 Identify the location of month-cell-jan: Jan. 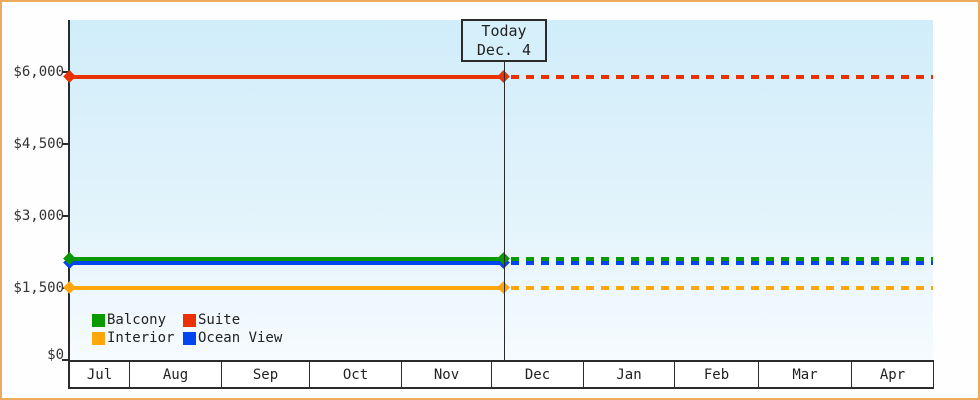
(629, 374).